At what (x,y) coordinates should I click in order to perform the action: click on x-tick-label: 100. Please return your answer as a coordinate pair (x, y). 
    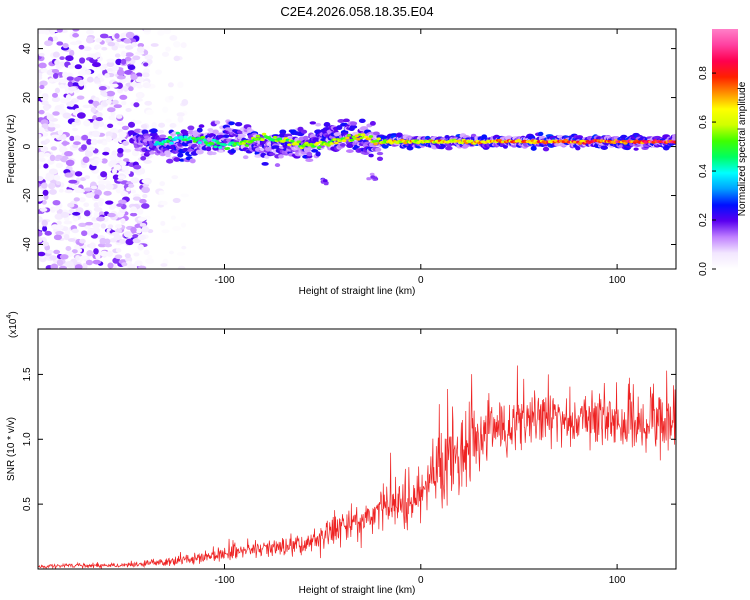
    Looking at the image, I should click on (617, 280).